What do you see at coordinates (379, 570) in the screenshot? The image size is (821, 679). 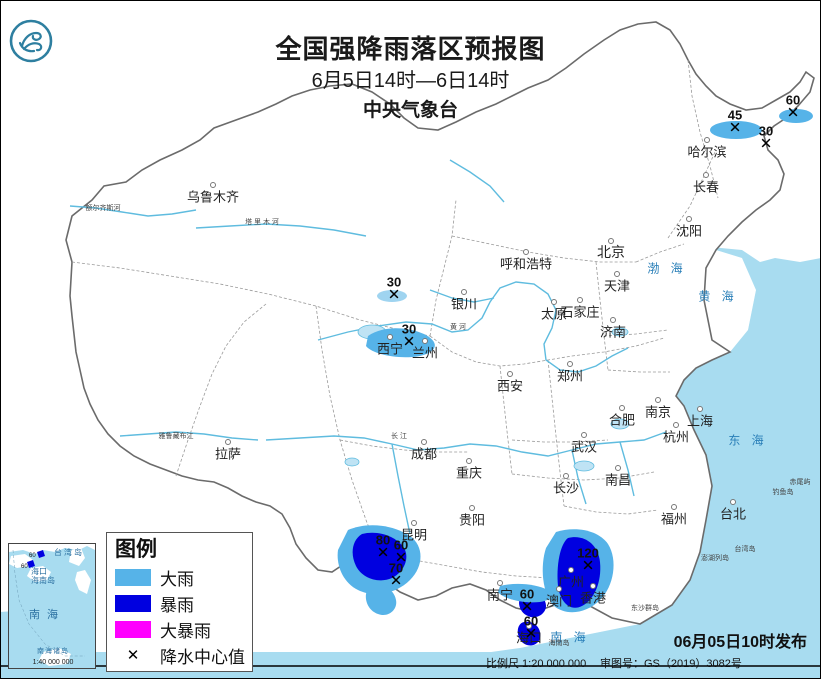 I see `rain-area-yunnan` at bounding box center [379, 570].